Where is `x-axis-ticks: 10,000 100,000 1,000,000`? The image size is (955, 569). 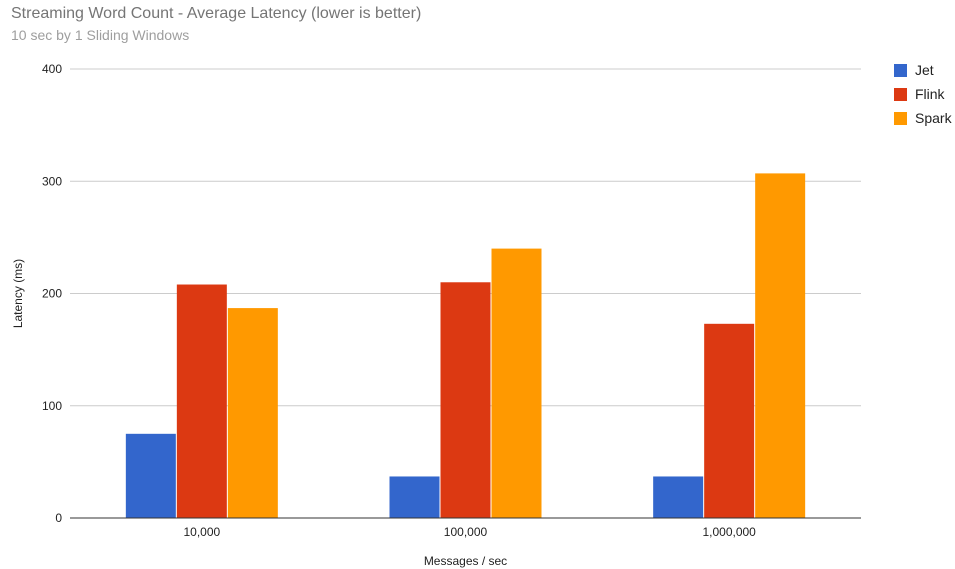
x-axis-ticks: 10,000 100,000 1,000,000 is located at coordinates (469, 532).